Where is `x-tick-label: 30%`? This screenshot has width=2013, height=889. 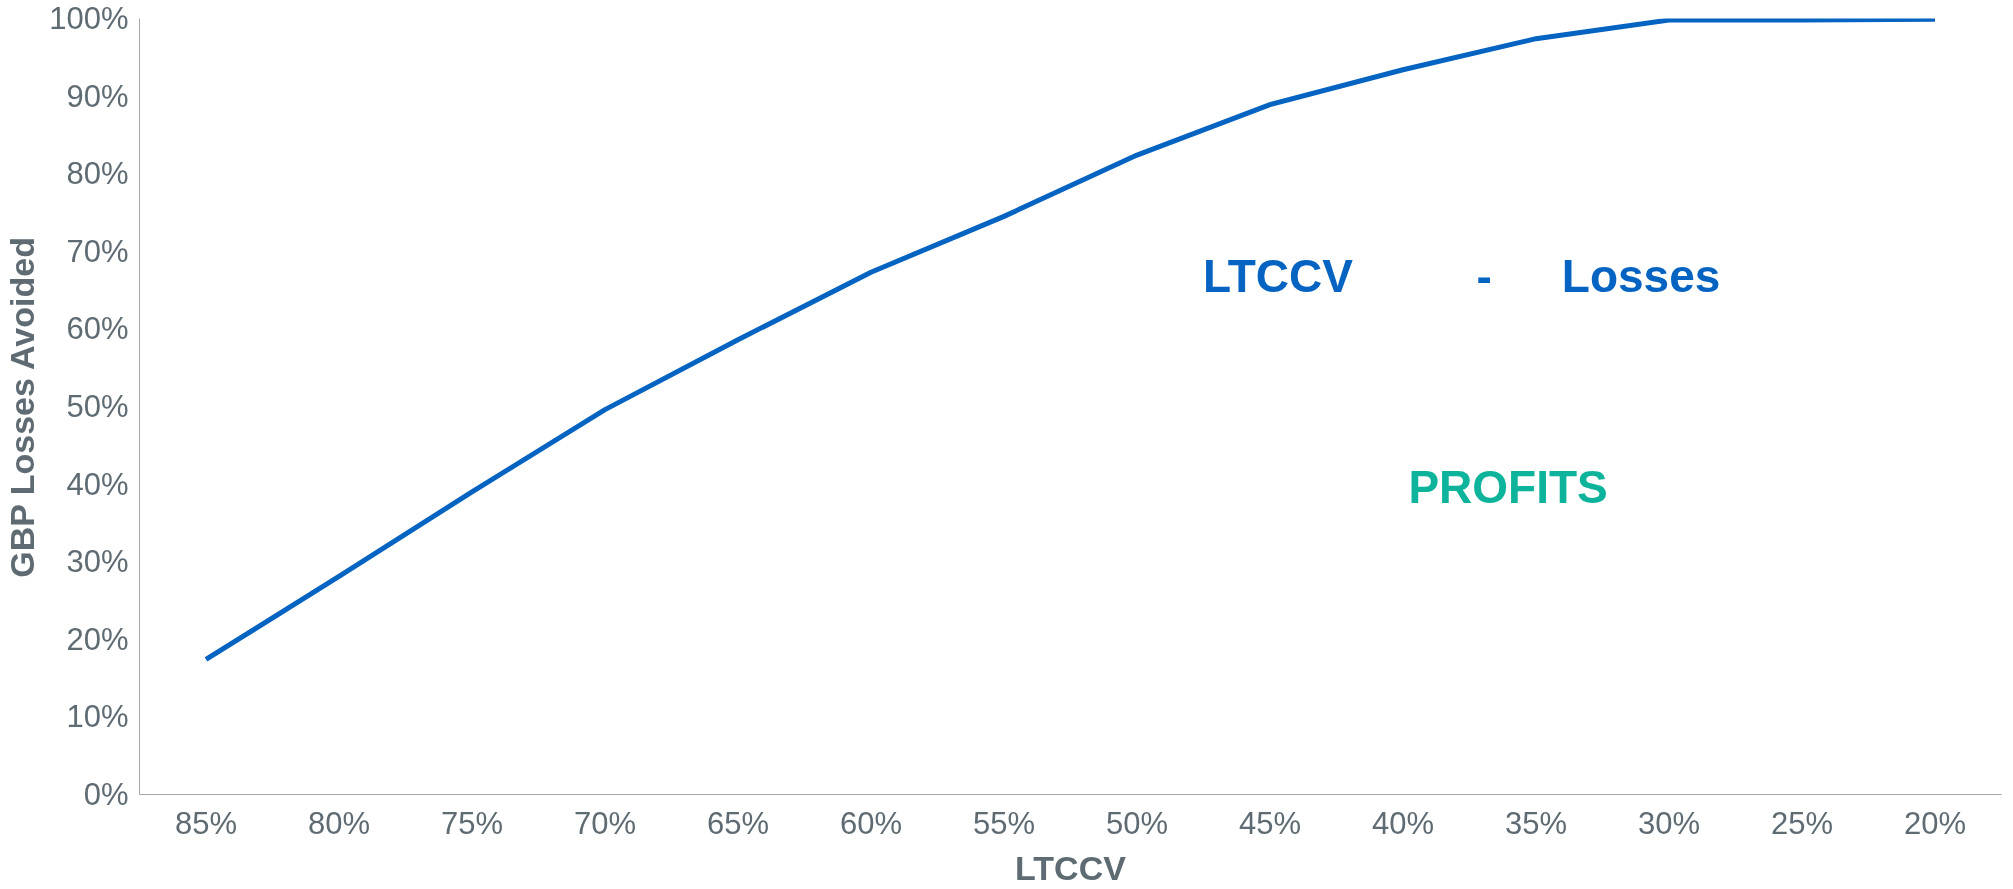 x-tick-label: 30% is located at coordinates (1669, 823).